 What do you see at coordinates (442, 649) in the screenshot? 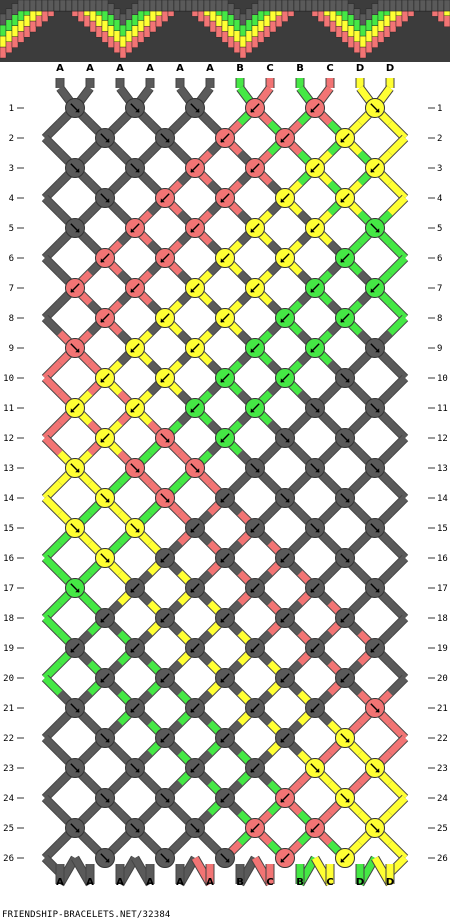
I see `row-number-right: 19` at bounding box center [442, 649].